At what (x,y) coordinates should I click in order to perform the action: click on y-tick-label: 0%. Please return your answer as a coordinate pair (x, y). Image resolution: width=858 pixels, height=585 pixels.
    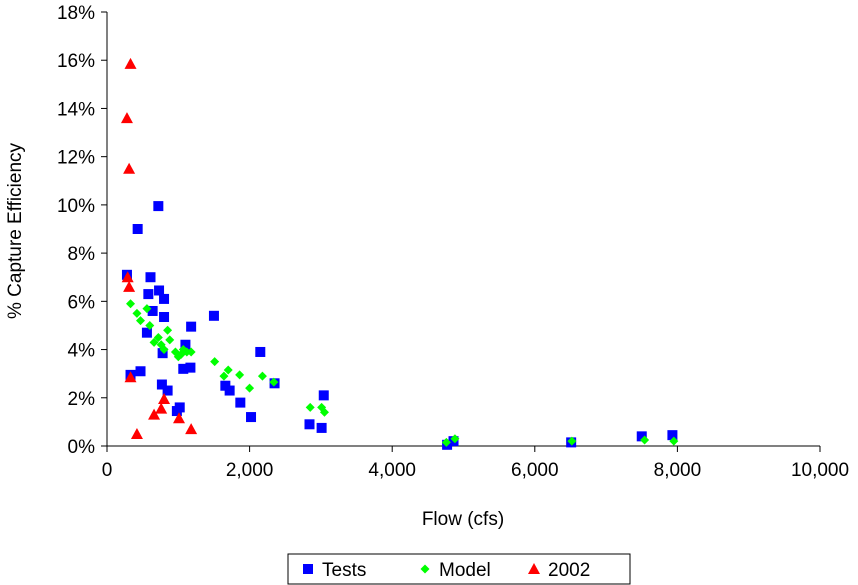
    Looking at the image, I should click on (82, 447).